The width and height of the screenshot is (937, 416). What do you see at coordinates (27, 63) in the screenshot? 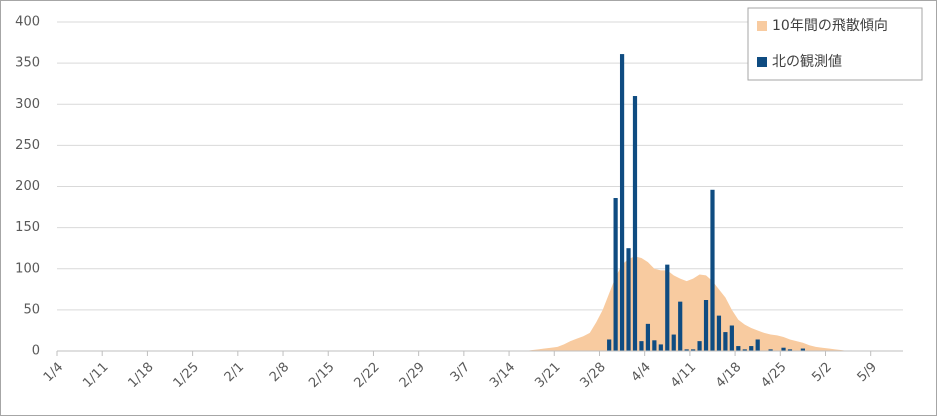
I see `y-tick-label: 350` at bounding box center [27, 63].